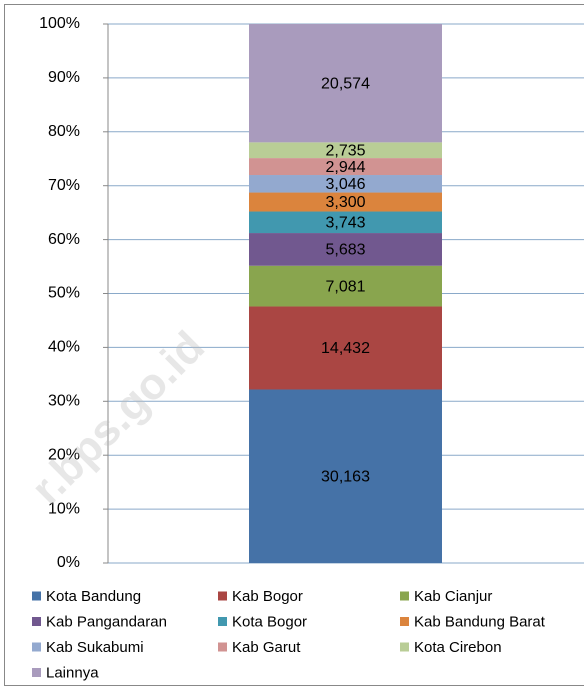  I want to click on legend-label: Lainnya, so click(72, 672).